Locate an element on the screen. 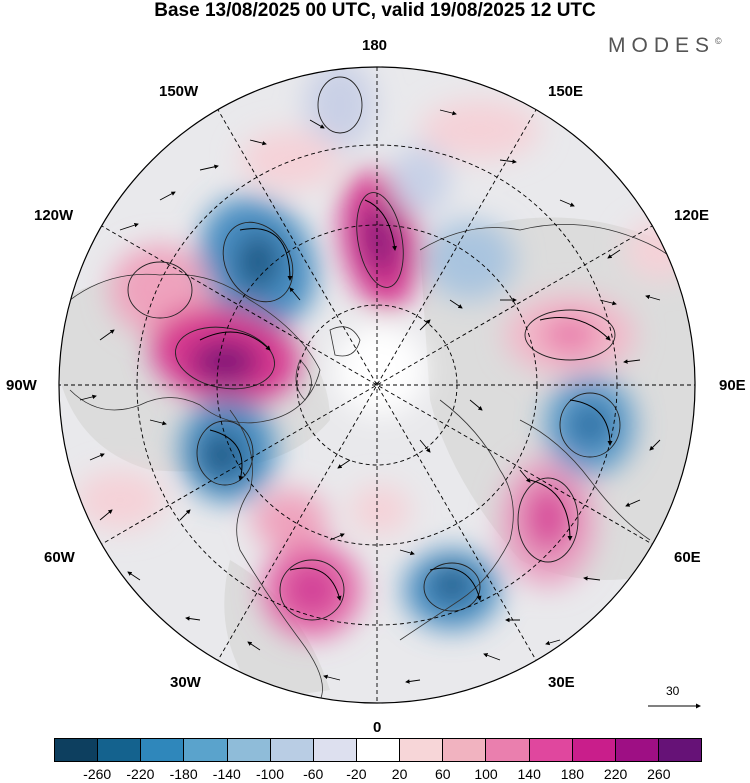 The height and width of the screenshot is (783, 750). colorbar-tick-label: 260 is located at coordinates (659, 774).